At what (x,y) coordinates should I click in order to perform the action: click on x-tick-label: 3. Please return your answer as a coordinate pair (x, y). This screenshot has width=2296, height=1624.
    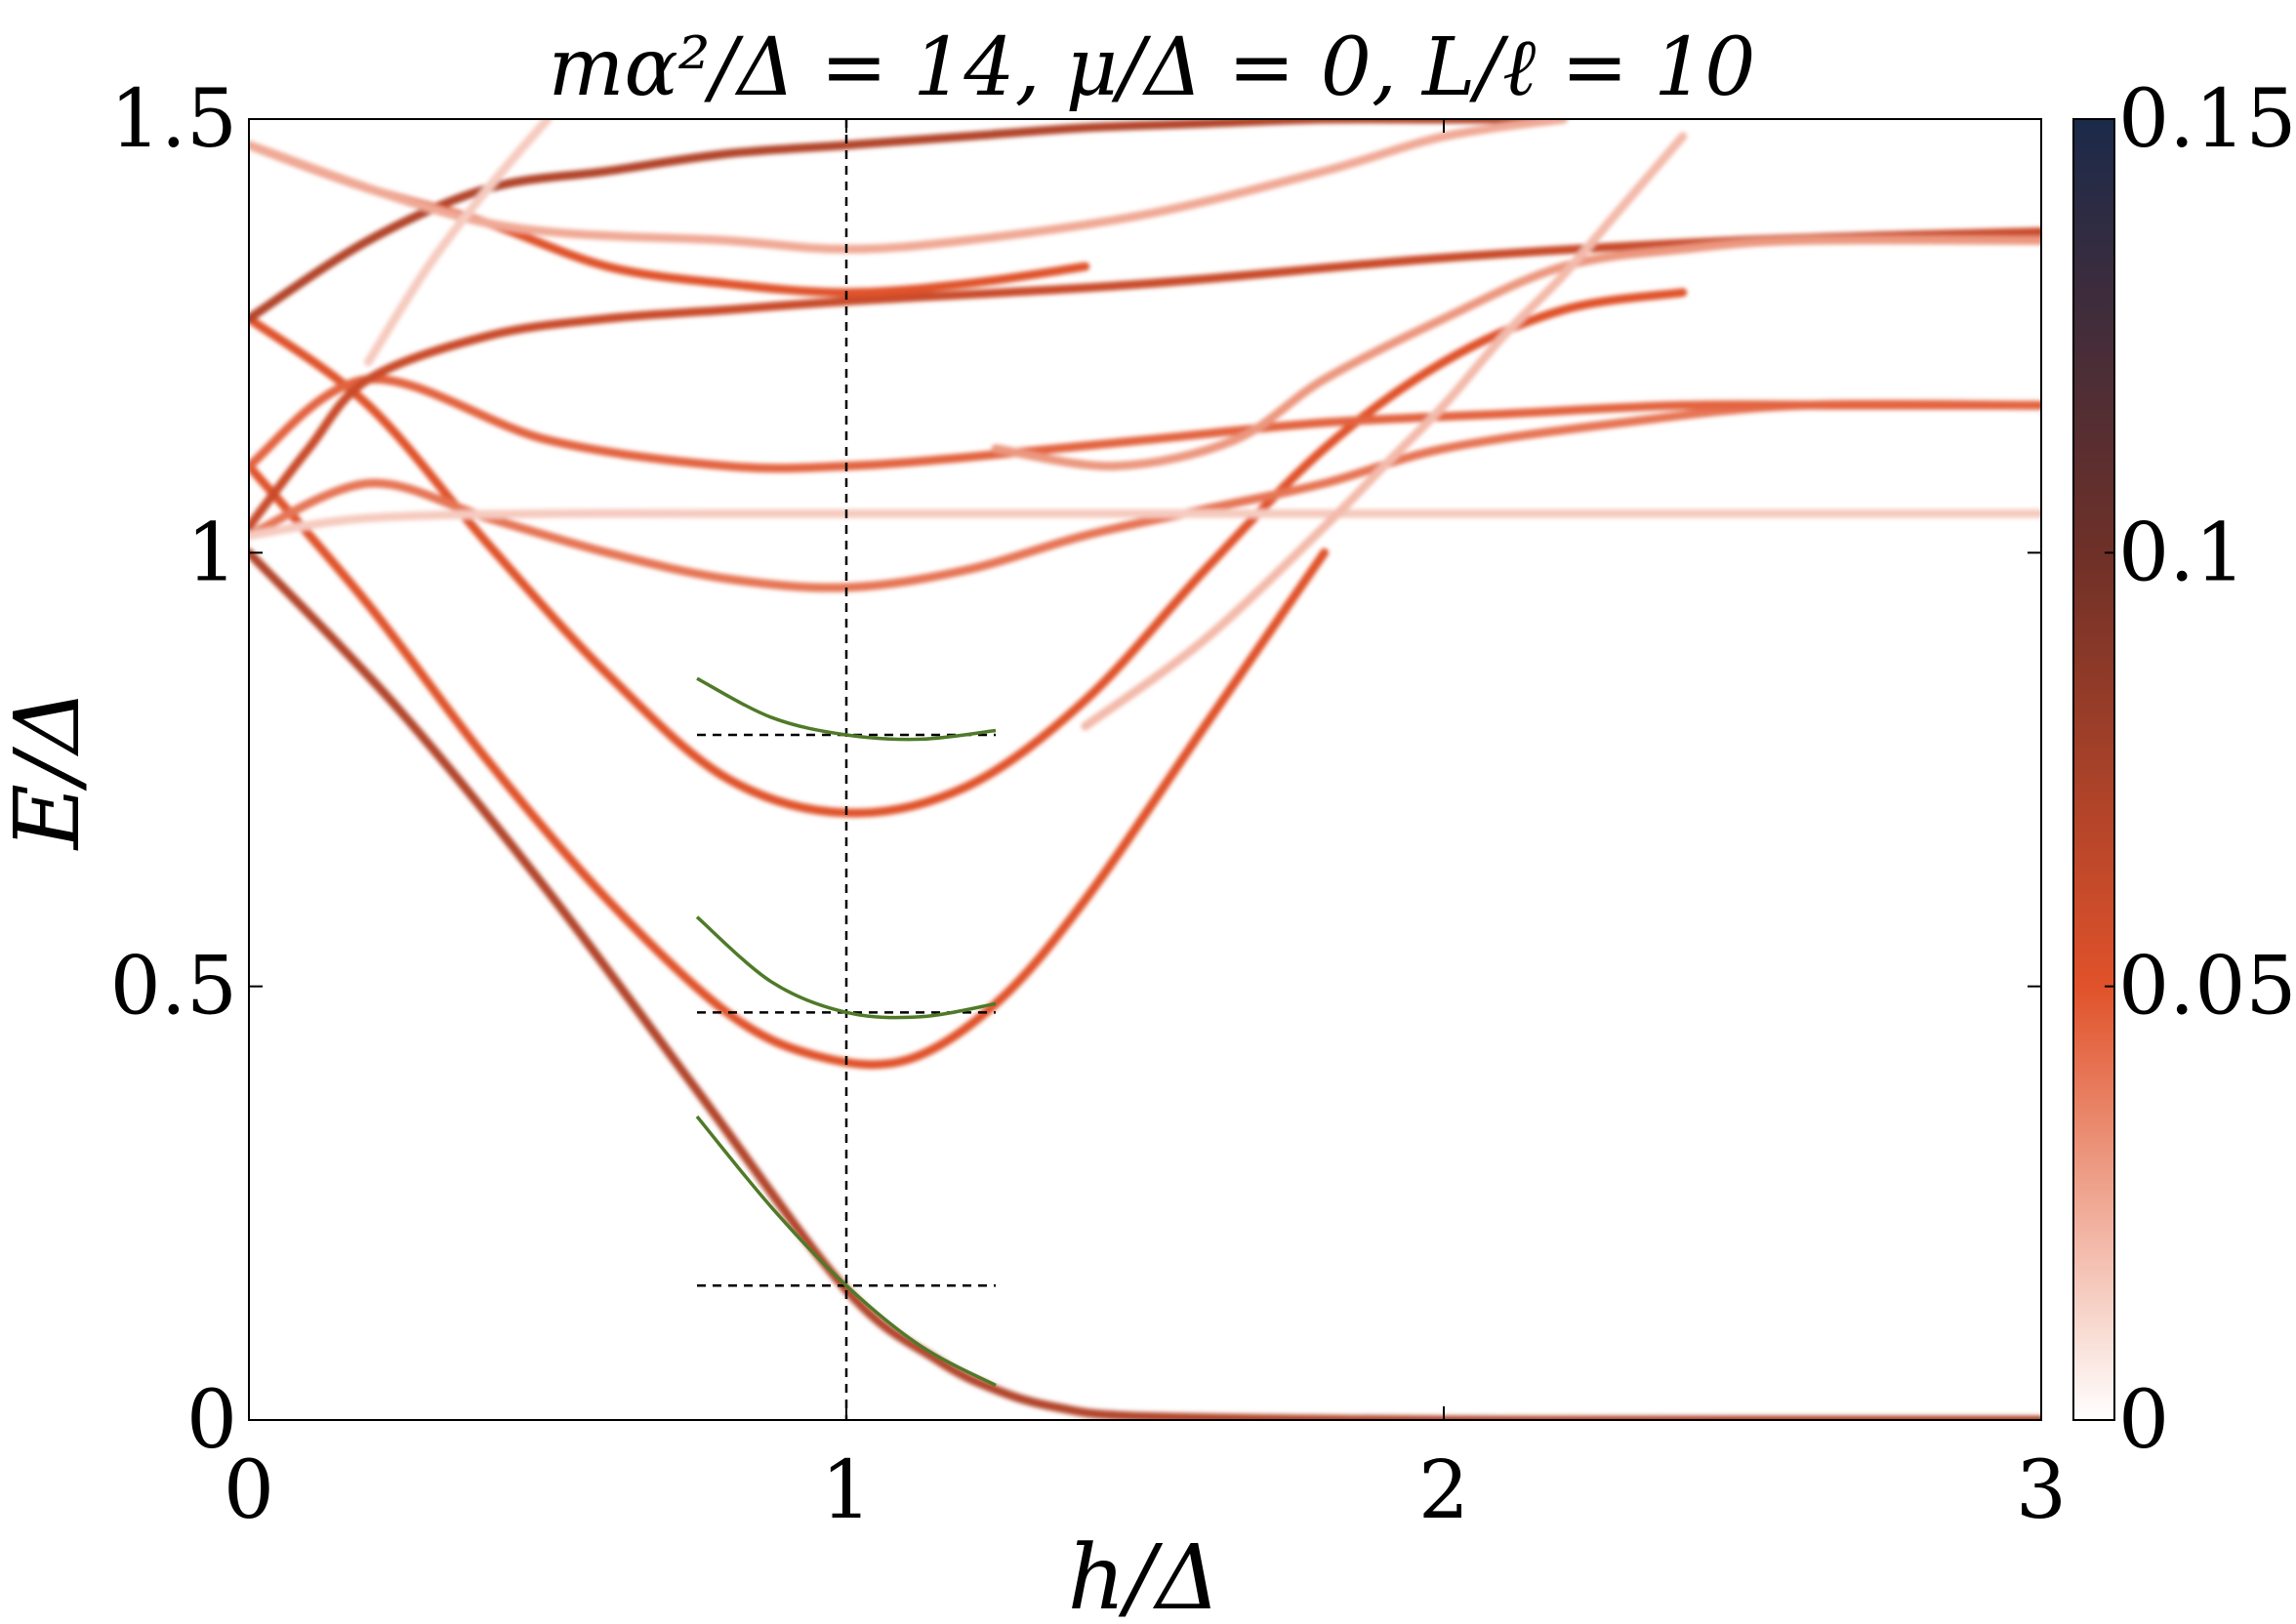
    Looking at the image, I should click on (2042, 1491).